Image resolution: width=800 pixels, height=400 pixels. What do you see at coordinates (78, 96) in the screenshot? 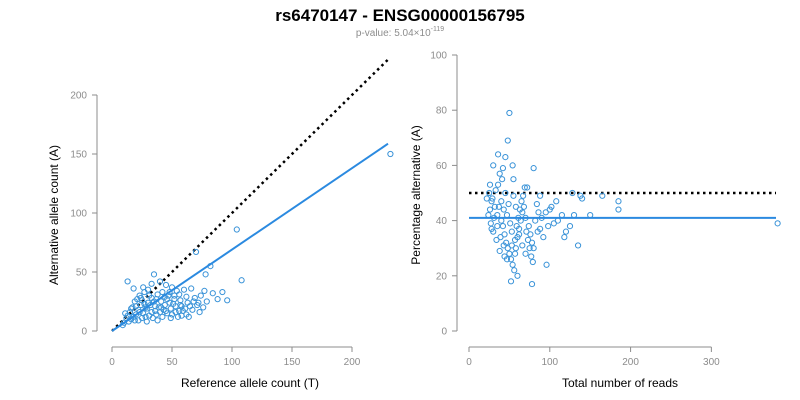
I see `y-tick-label: 200` at bounding box center [78, 96].